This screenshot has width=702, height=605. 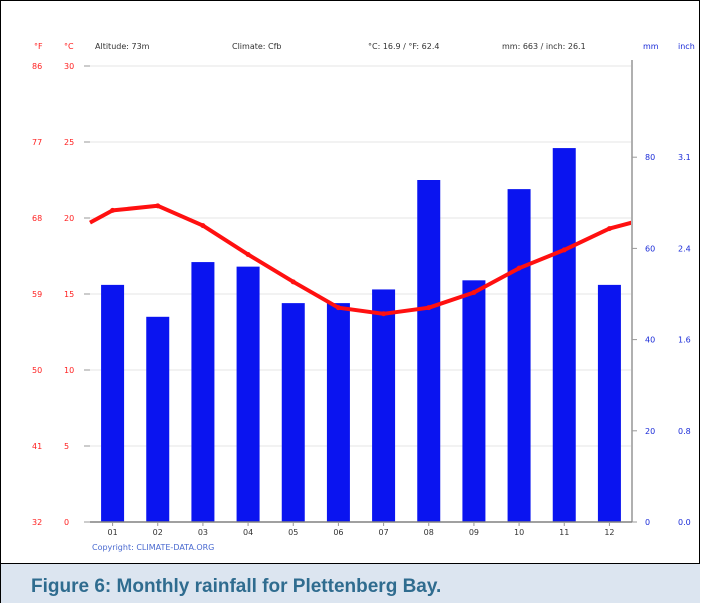 I want to click on right-axis-inch-tick: 0.0, so click(x=684, y=522).